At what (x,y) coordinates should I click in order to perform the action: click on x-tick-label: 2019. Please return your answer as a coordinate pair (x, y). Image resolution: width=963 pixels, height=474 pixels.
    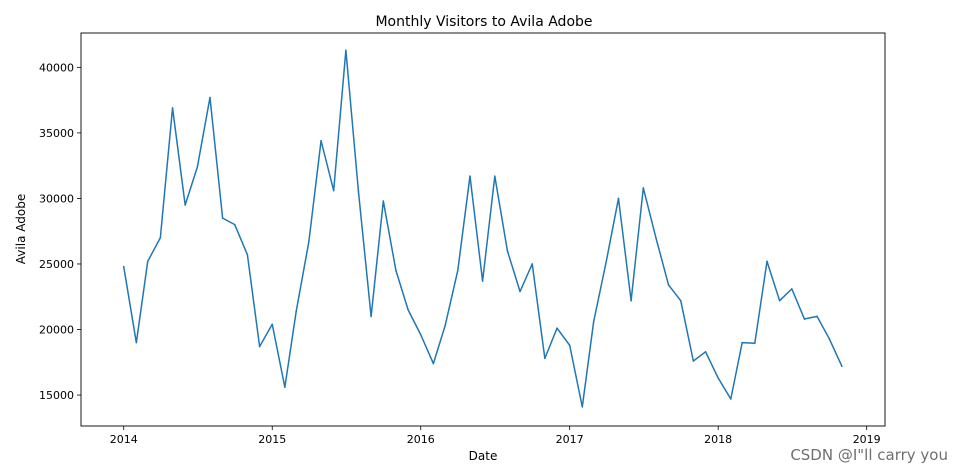
    Looking at the image, I should click on (867, 439).